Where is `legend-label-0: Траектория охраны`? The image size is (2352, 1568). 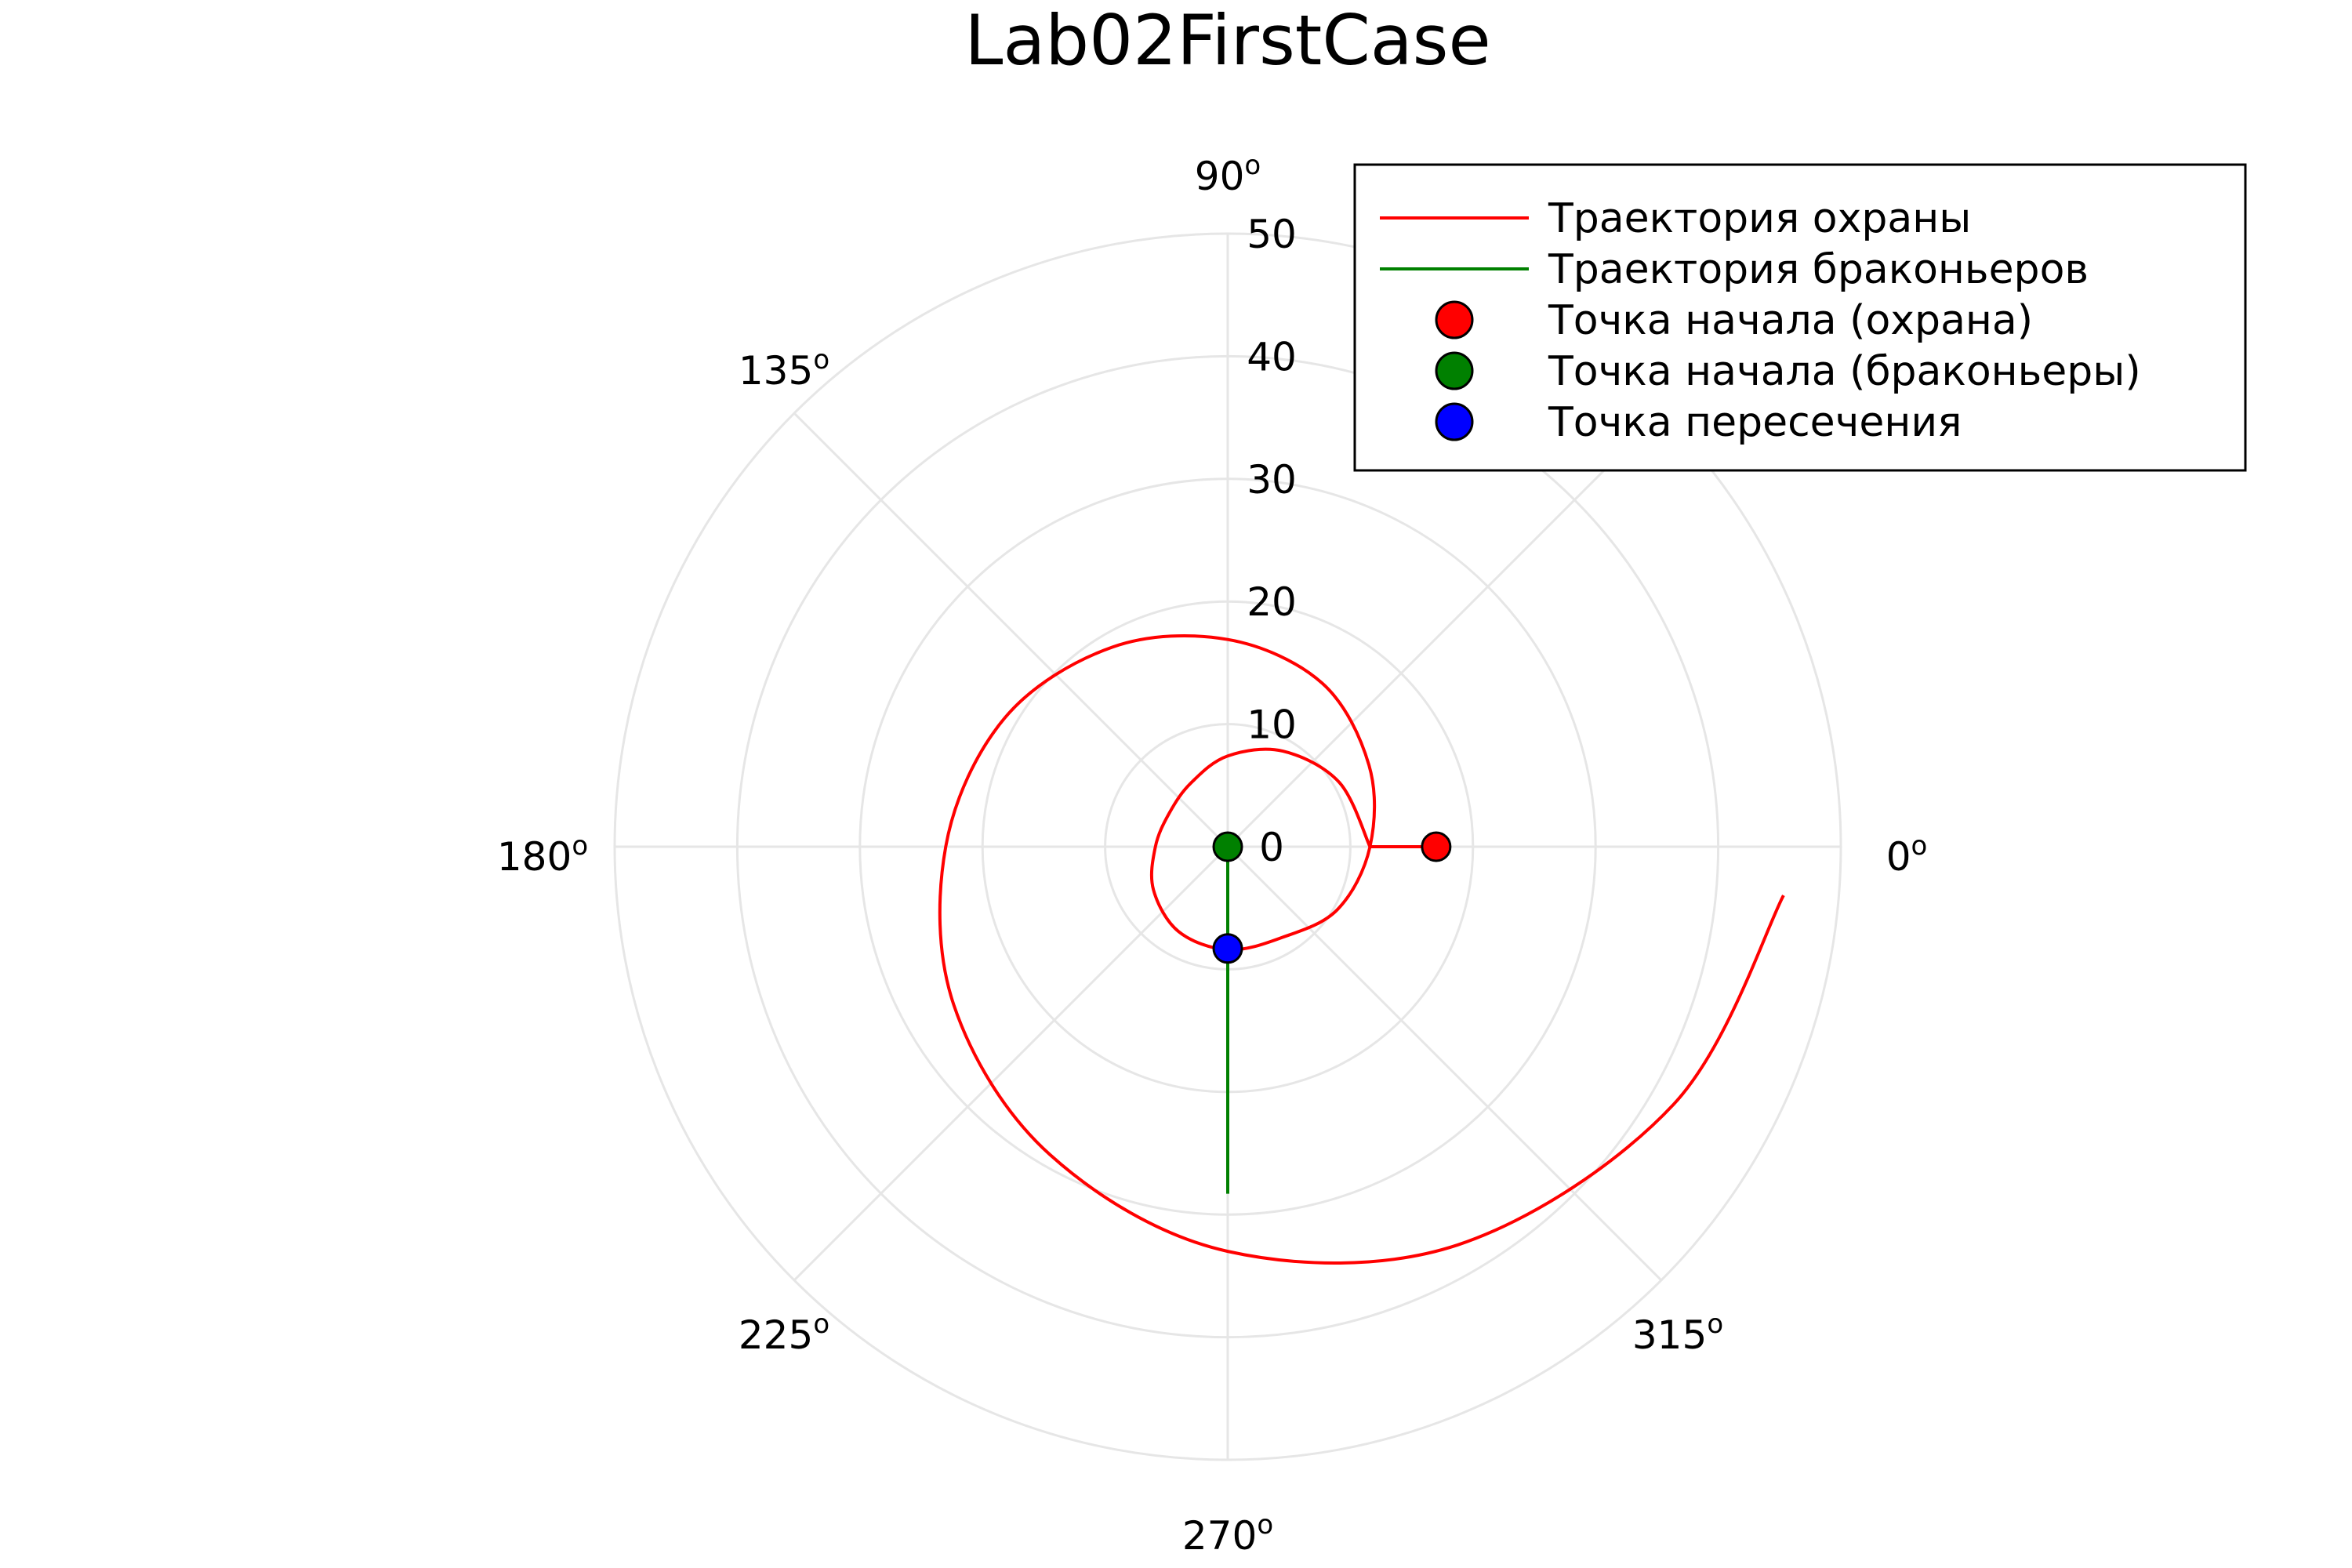 legend-label-0: Траектория охраны is located at coordinates (1760, 219).